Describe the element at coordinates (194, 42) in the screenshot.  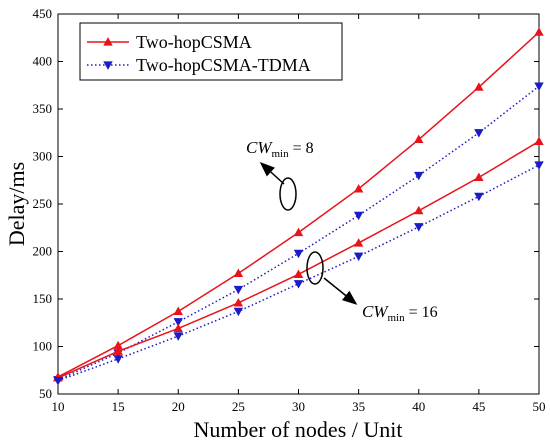
I see `legend-label-two-hop-csma: Two-hopCSMA` at that location.